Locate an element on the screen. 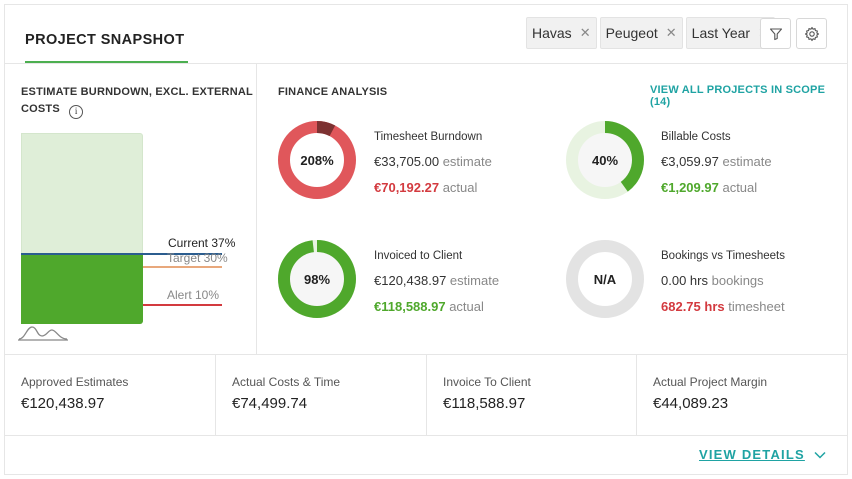 This screenshot has height=479, width=852. bookings-donut-chart is located at coordinates (605, 279).